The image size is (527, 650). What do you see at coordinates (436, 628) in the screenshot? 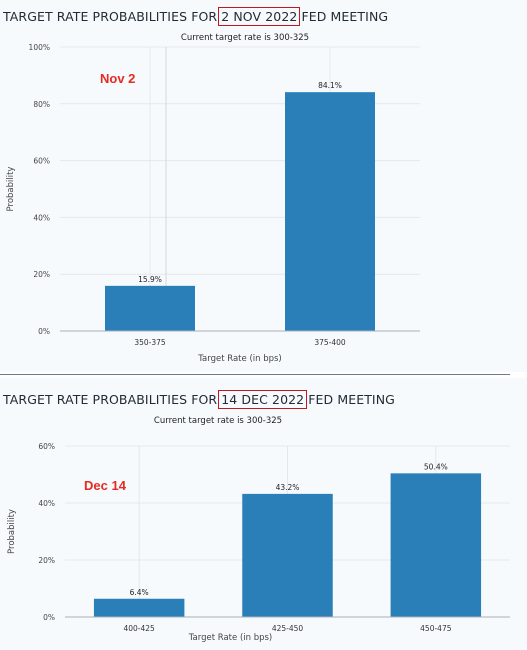
I see `x-tick-label: 450-475` at bounding box center [436, 628].